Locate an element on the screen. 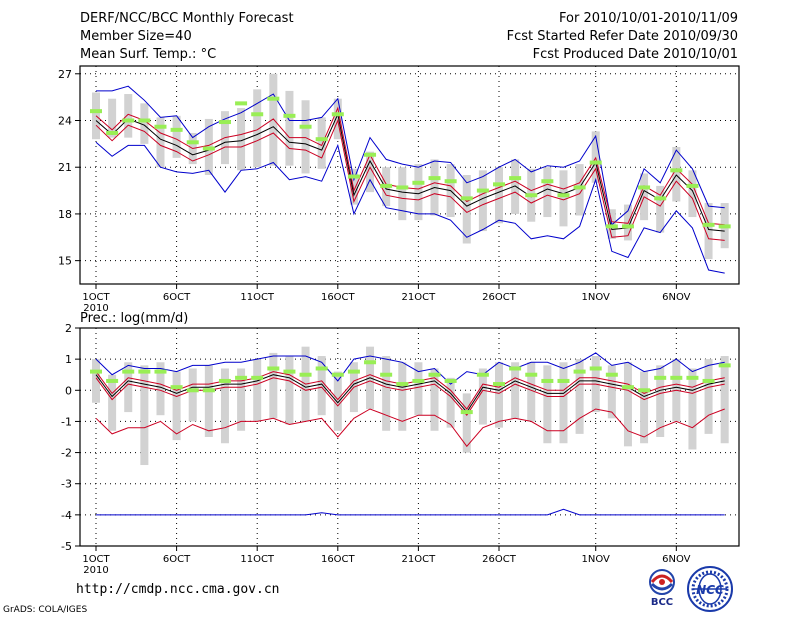  prec-line-spread-high is located at coordinates (410, 390).